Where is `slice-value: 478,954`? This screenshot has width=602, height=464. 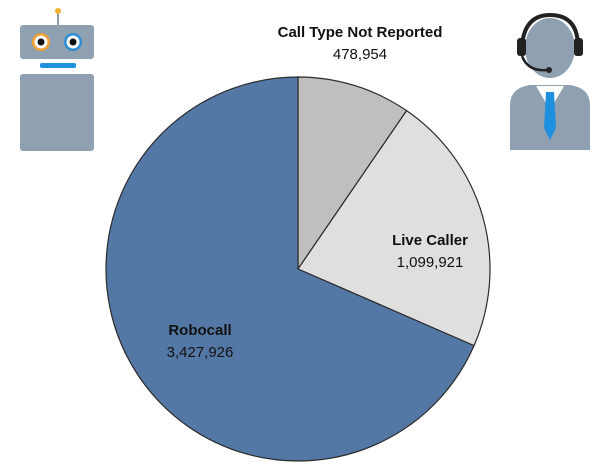 slice-value: 478,954 is located at coordinates (360, 54).